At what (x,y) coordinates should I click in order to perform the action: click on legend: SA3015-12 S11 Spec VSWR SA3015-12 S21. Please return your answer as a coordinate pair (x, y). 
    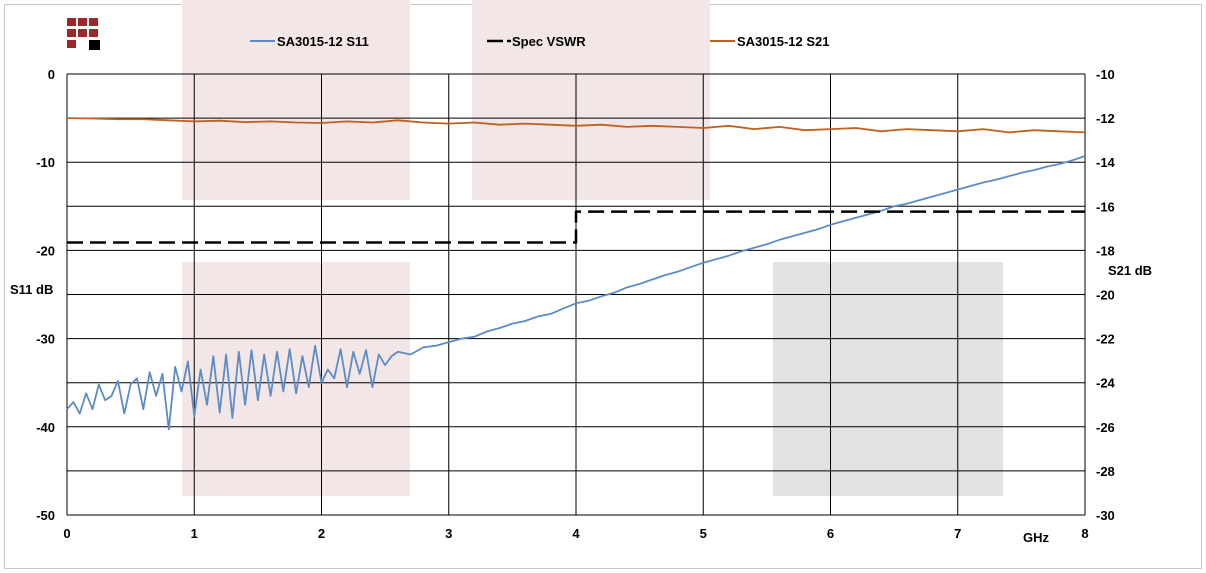
    Looking at the image, I should click on (540, 41).